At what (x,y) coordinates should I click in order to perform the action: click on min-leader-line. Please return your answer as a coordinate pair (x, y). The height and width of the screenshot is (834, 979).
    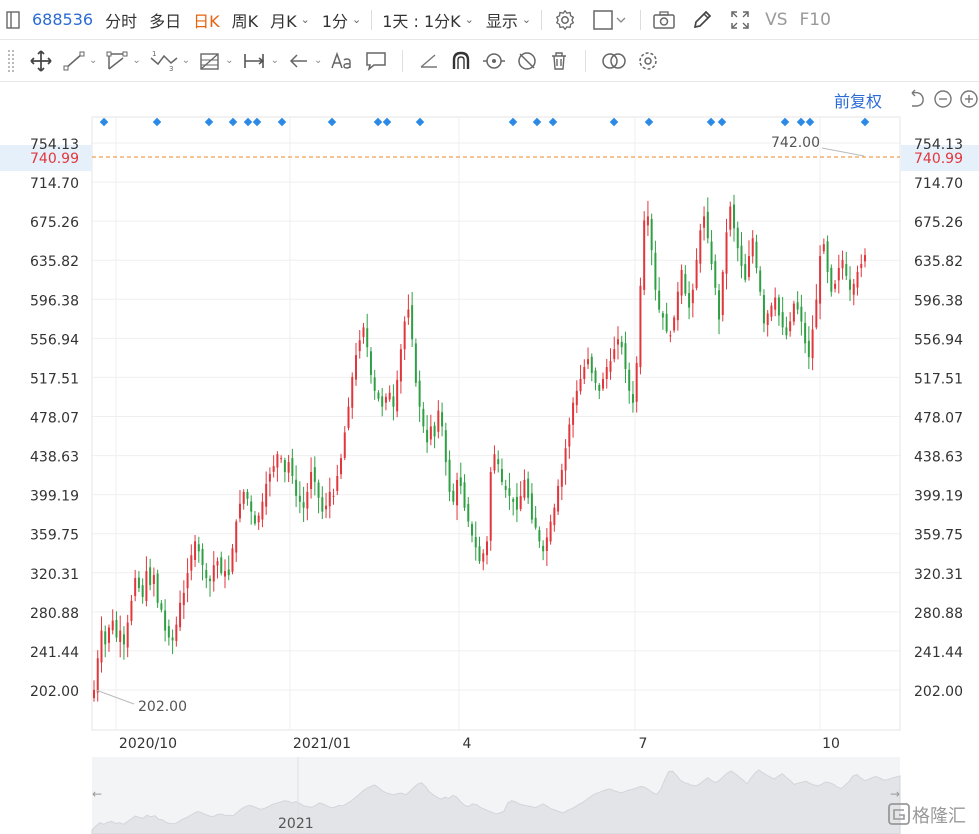
    Looking at the image, I should click on (115, 697).